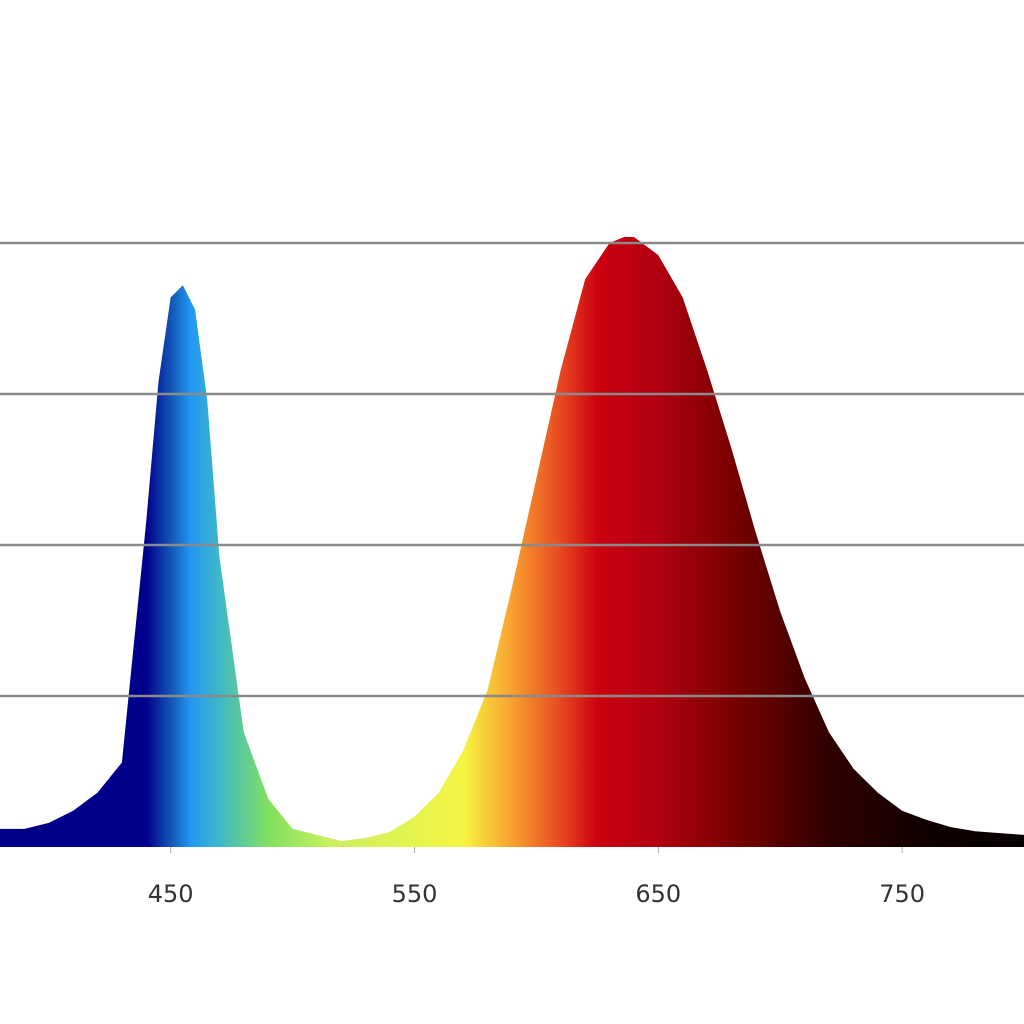 The width and height of the screenshot is (1024, 1024). I want to click on x-tick-label: 450, so click(171, 894).